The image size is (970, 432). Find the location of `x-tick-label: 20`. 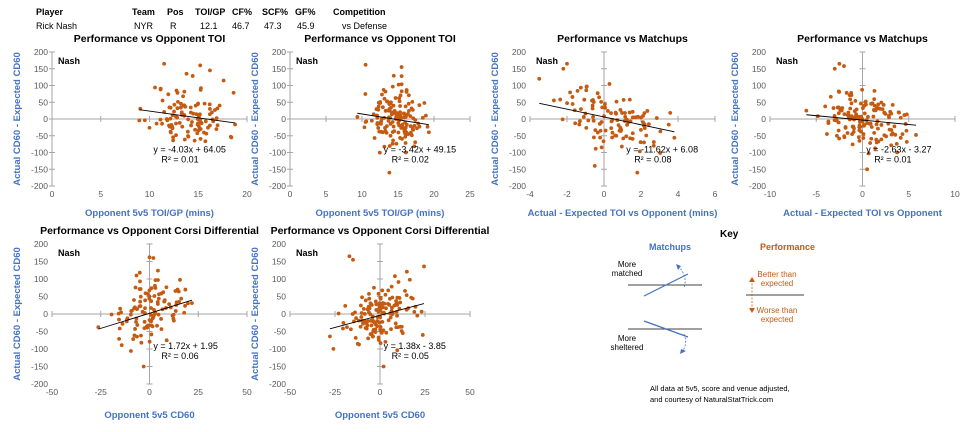

x-tick-label: 20 is located at coordinates (434, 194).